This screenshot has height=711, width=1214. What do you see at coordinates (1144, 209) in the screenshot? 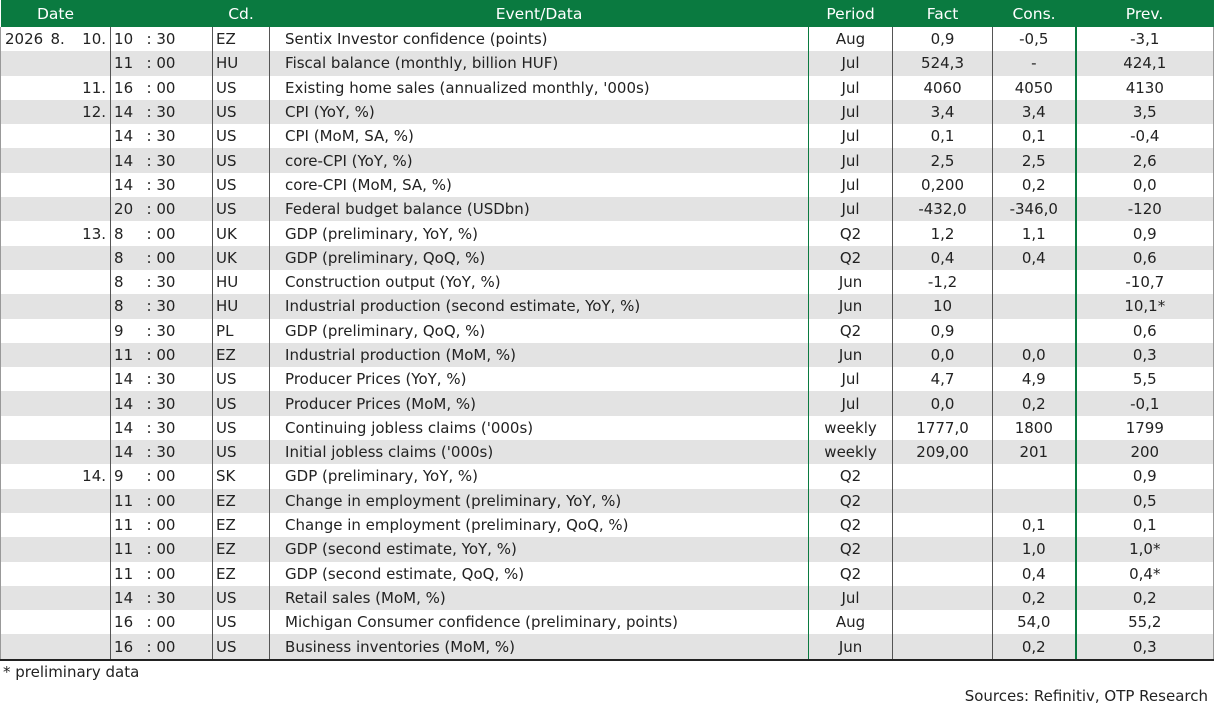
I see `cell-previous: -120` at bounding box center [1144, 209].